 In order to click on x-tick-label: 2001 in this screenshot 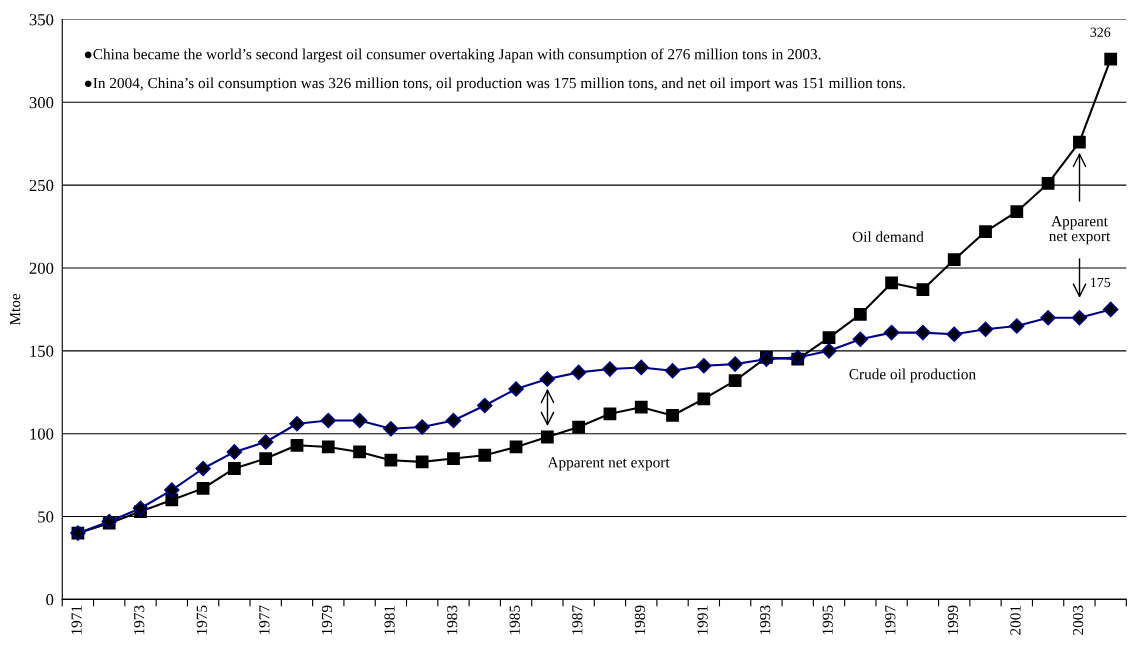, I will do `click(1015, 620)`.